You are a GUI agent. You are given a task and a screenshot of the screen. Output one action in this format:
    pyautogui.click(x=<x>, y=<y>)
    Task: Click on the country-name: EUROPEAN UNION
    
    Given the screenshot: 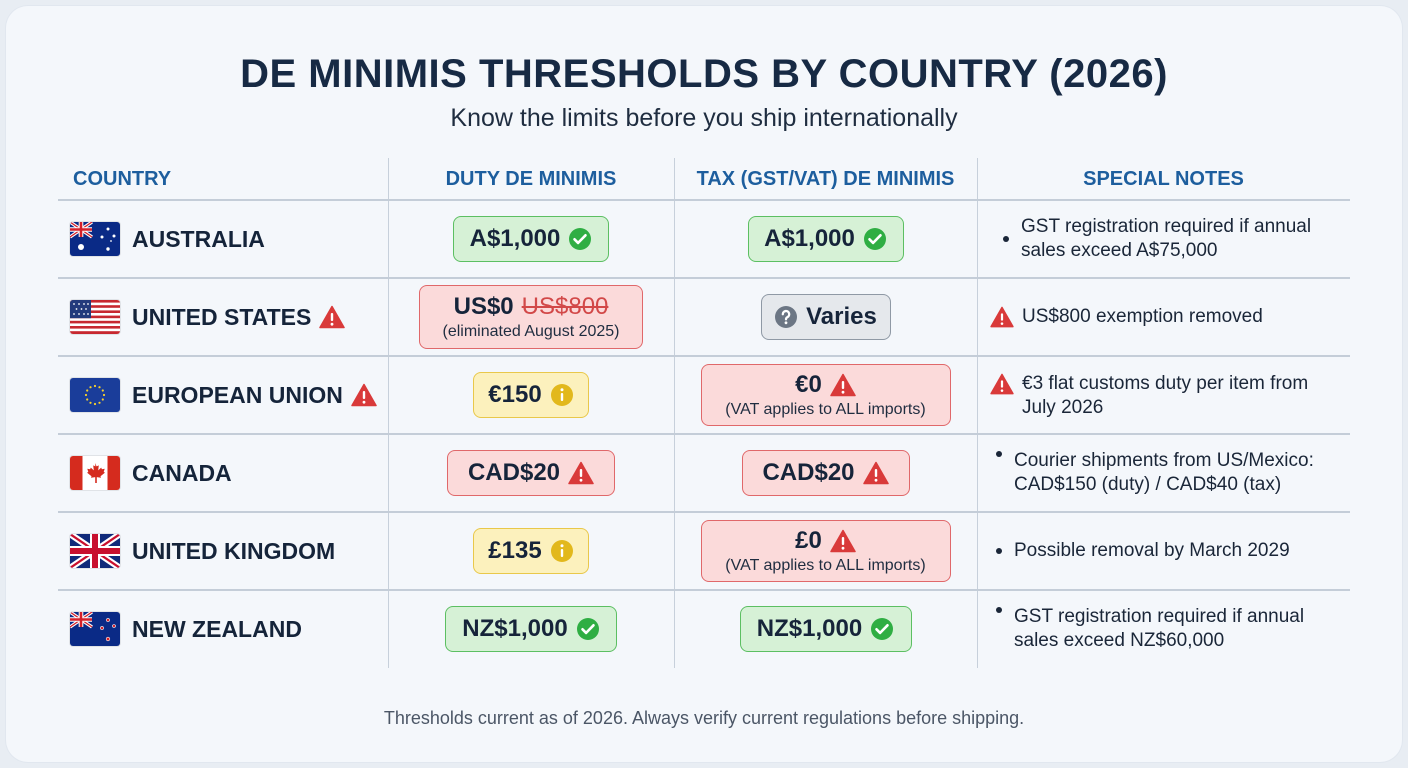 What is the action you would take?
    pyautogui.click(x=237, y=394)
    